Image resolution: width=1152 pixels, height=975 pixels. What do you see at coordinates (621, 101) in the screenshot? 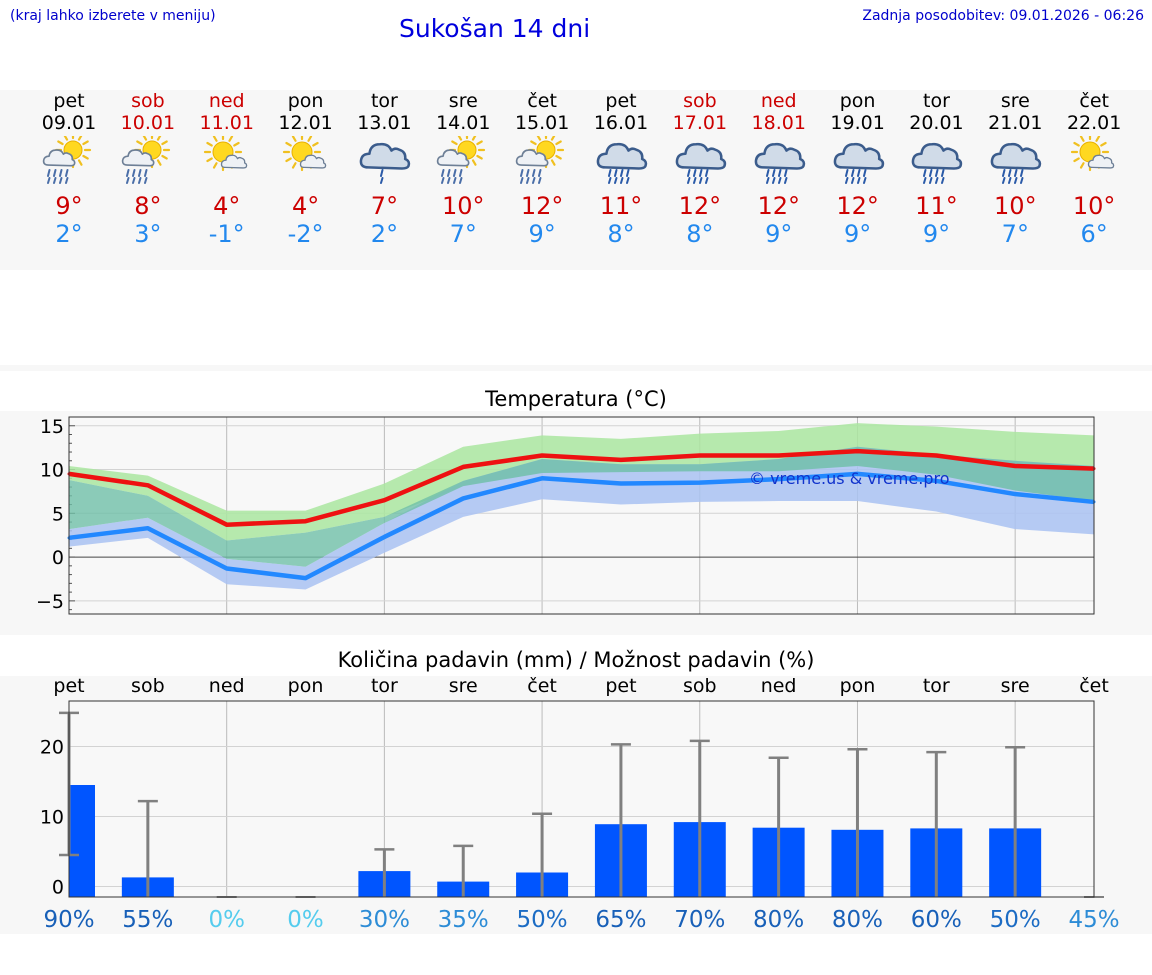
I see `day-name: pet` at bounding box center [621, 101].